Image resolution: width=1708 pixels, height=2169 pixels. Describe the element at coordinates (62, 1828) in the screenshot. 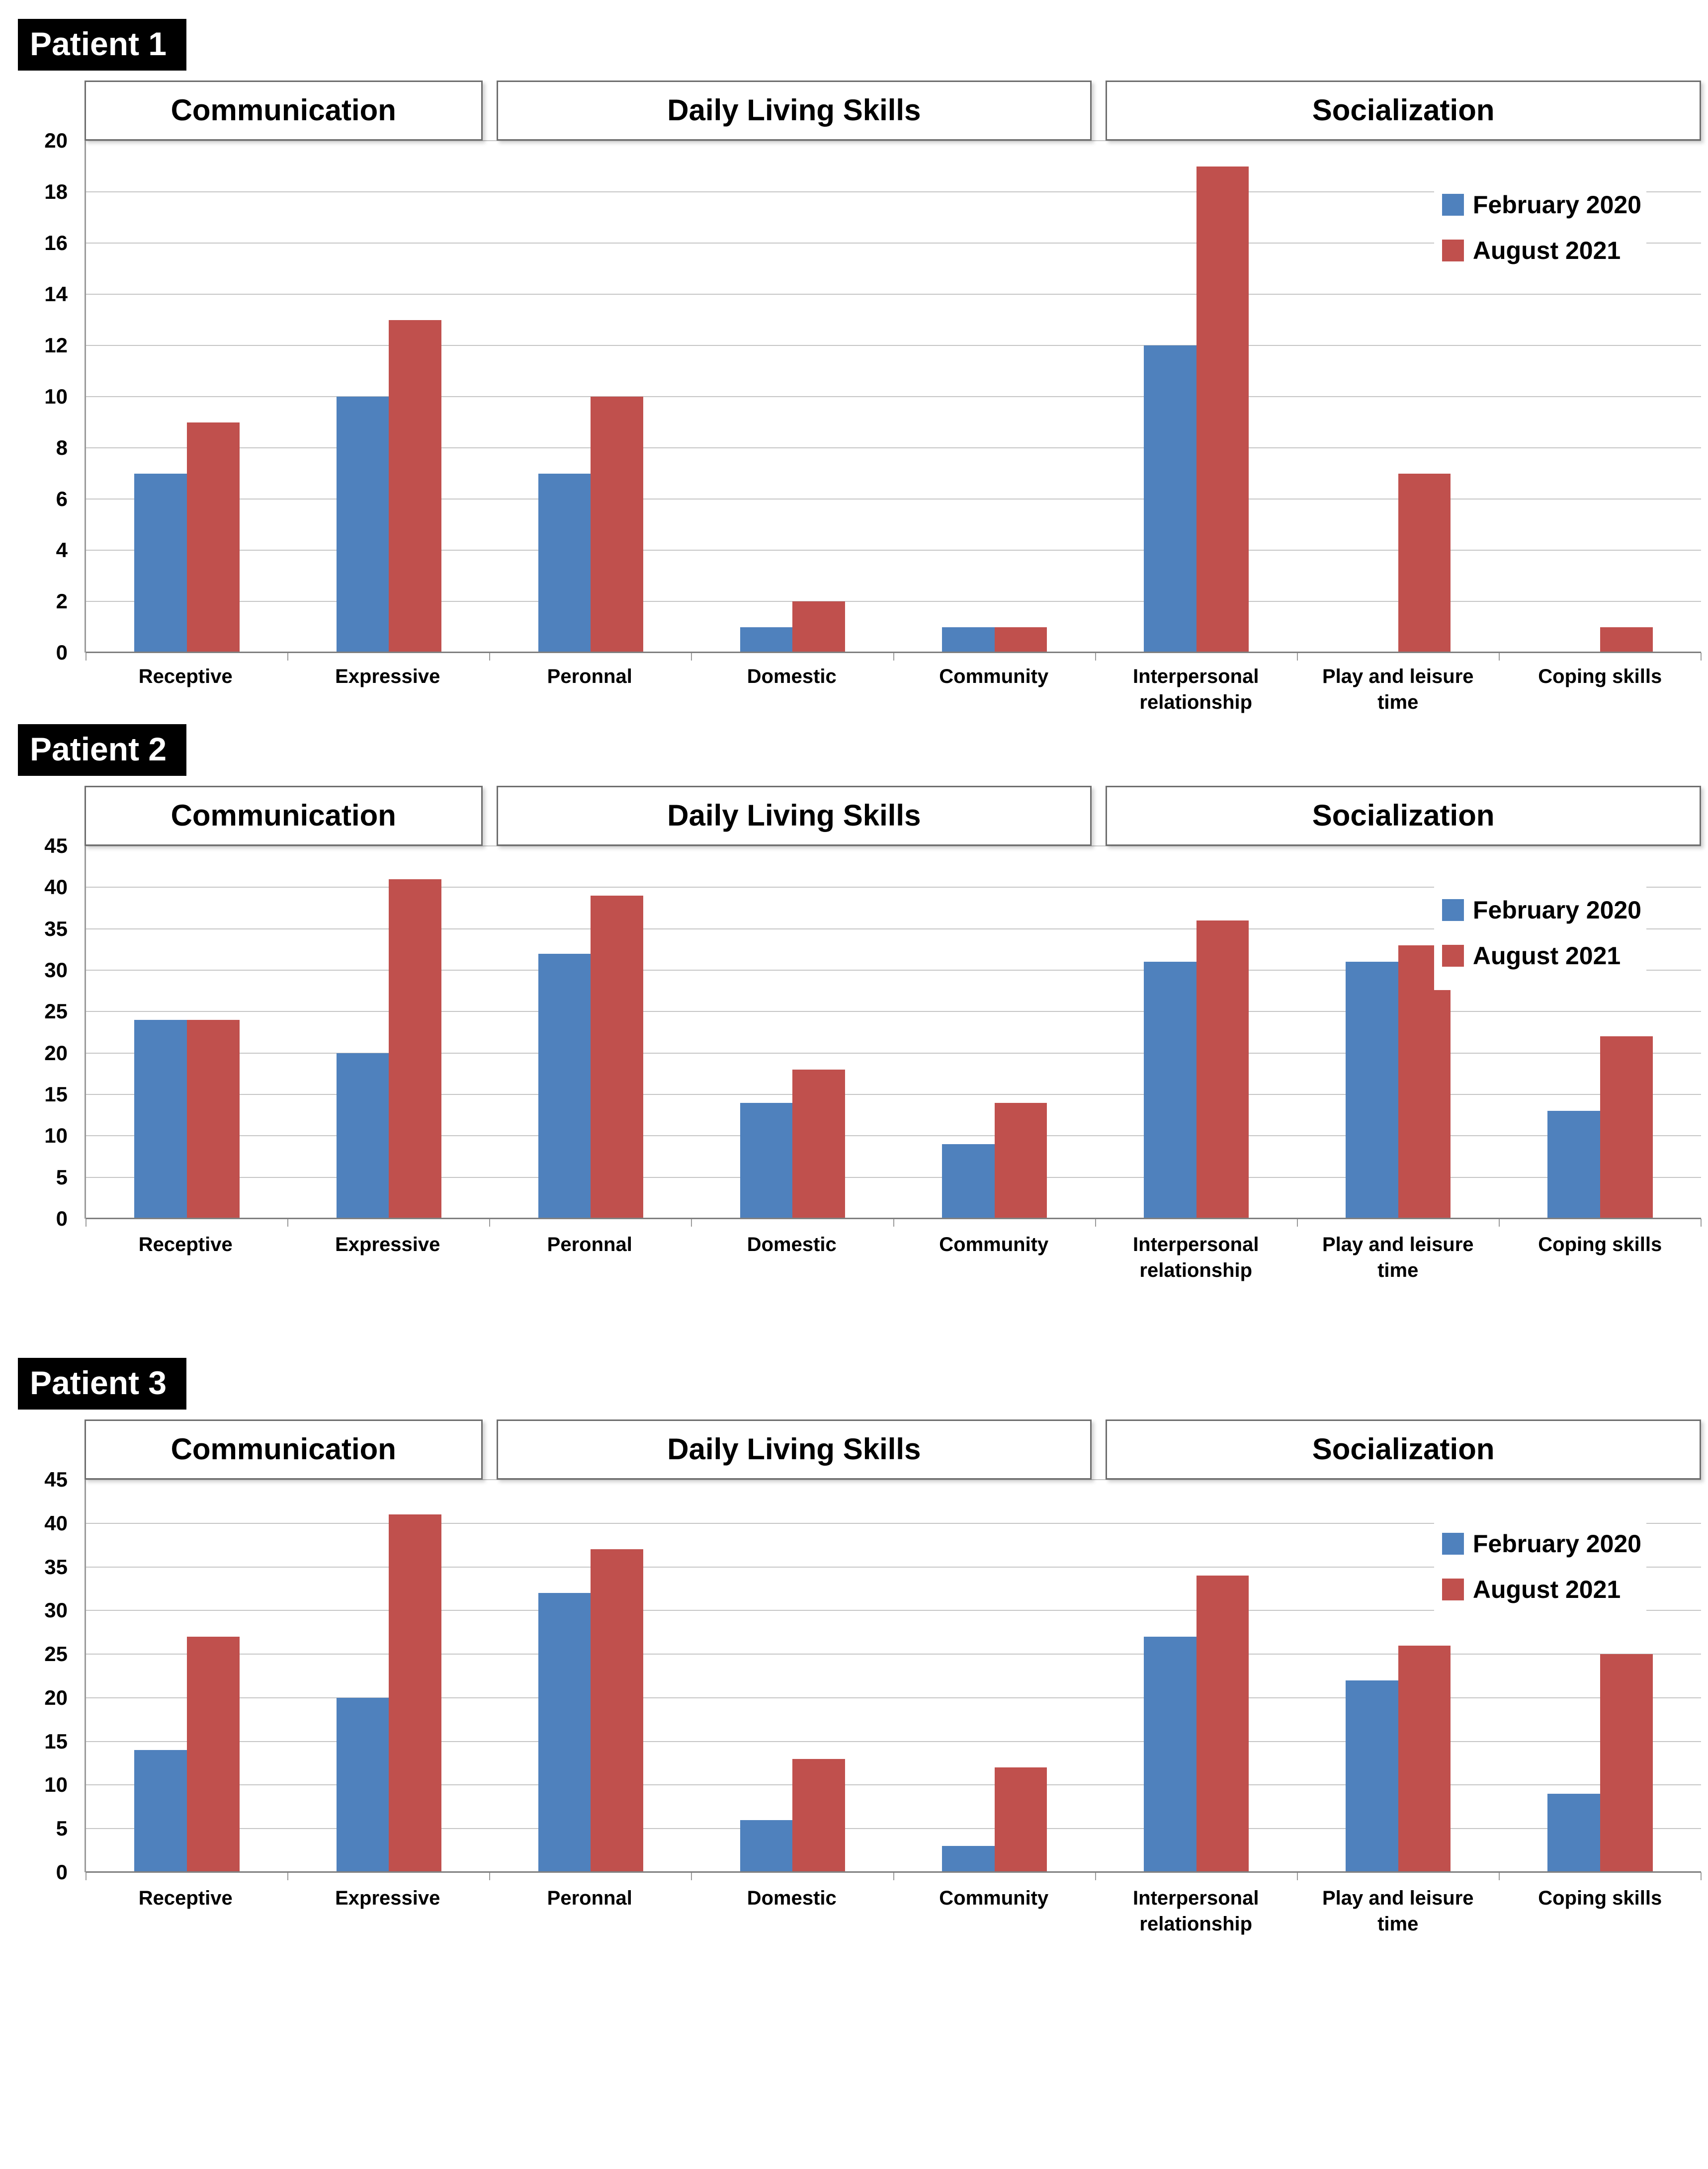

I see `y-tick-label: 5` at that location.